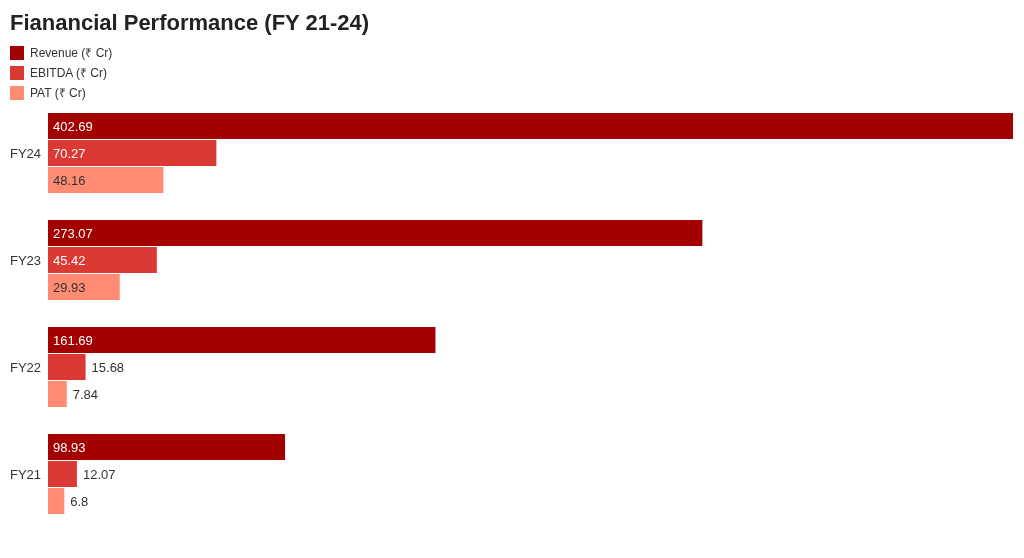 The image size is (1024, 558). Describe the element at coordinates (69, 73) in the screenshot. I see `legend-label: EBITDA (₹ Cr)` at that location.